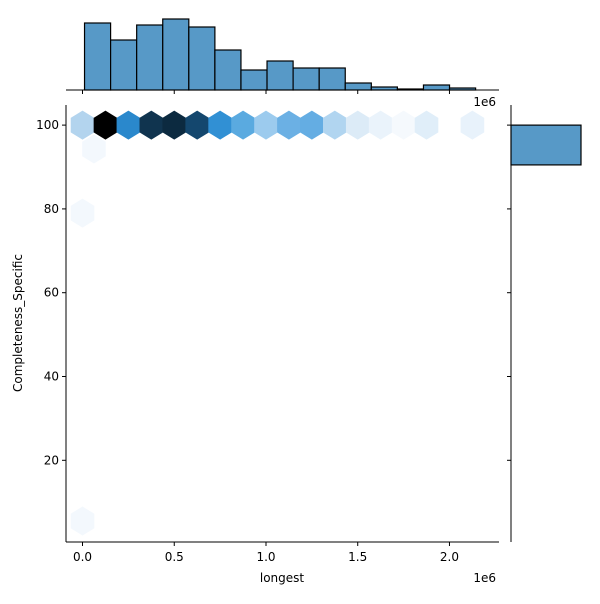 The height and width of the screenshot is (604, 600). What do you see at coordinates (174, 557) in the screenshot?
I see `x-tick-label: 0.5` at bounding box center [174, 557].